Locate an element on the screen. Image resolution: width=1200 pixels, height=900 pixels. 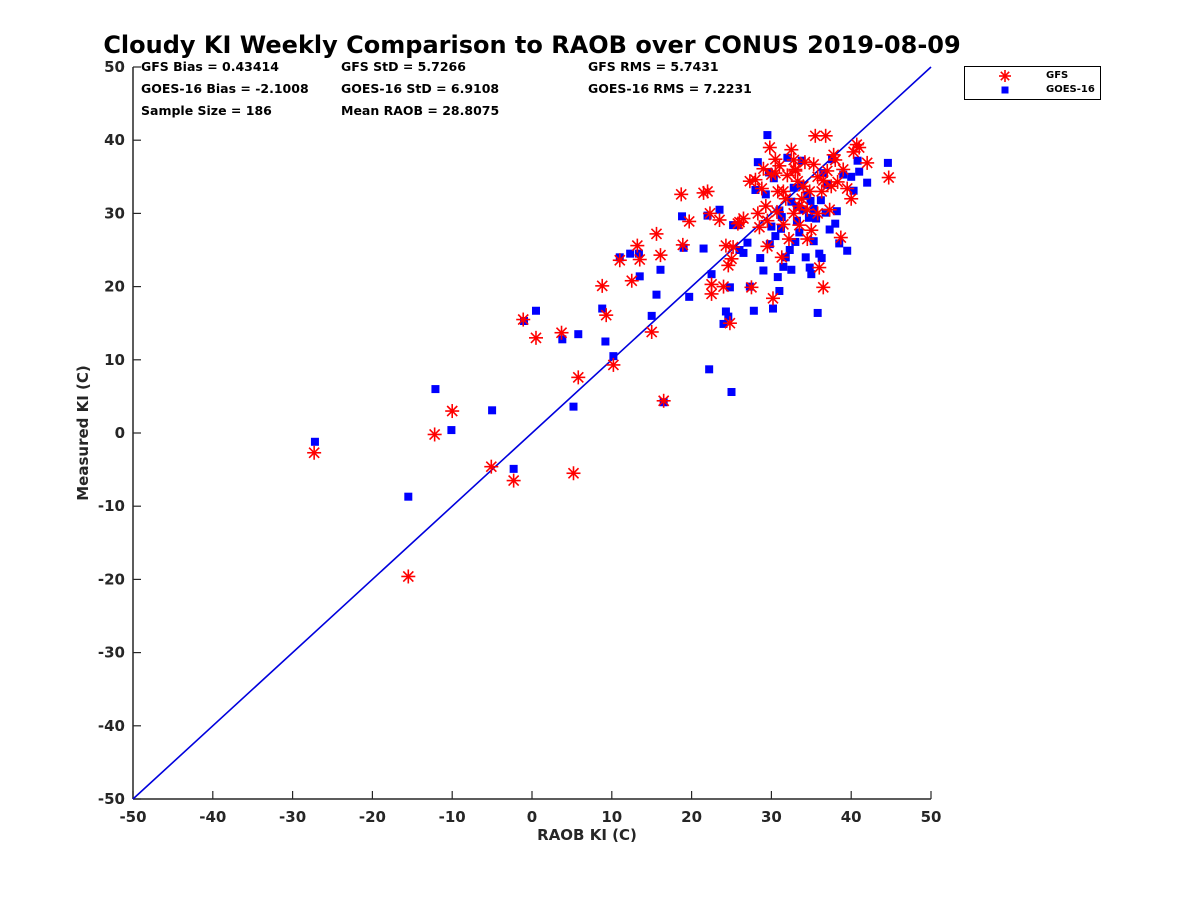
x-tick-label: 50 is located at coordinates (931, 817).